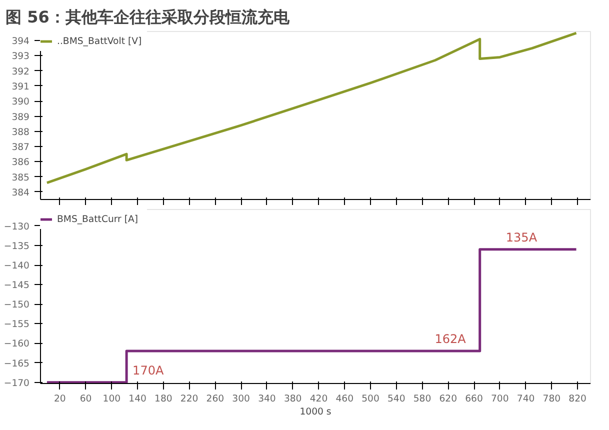  Describe the element at coordinates (215, 399) in the screenshot. I see `x-tick-label: 260` at that location.